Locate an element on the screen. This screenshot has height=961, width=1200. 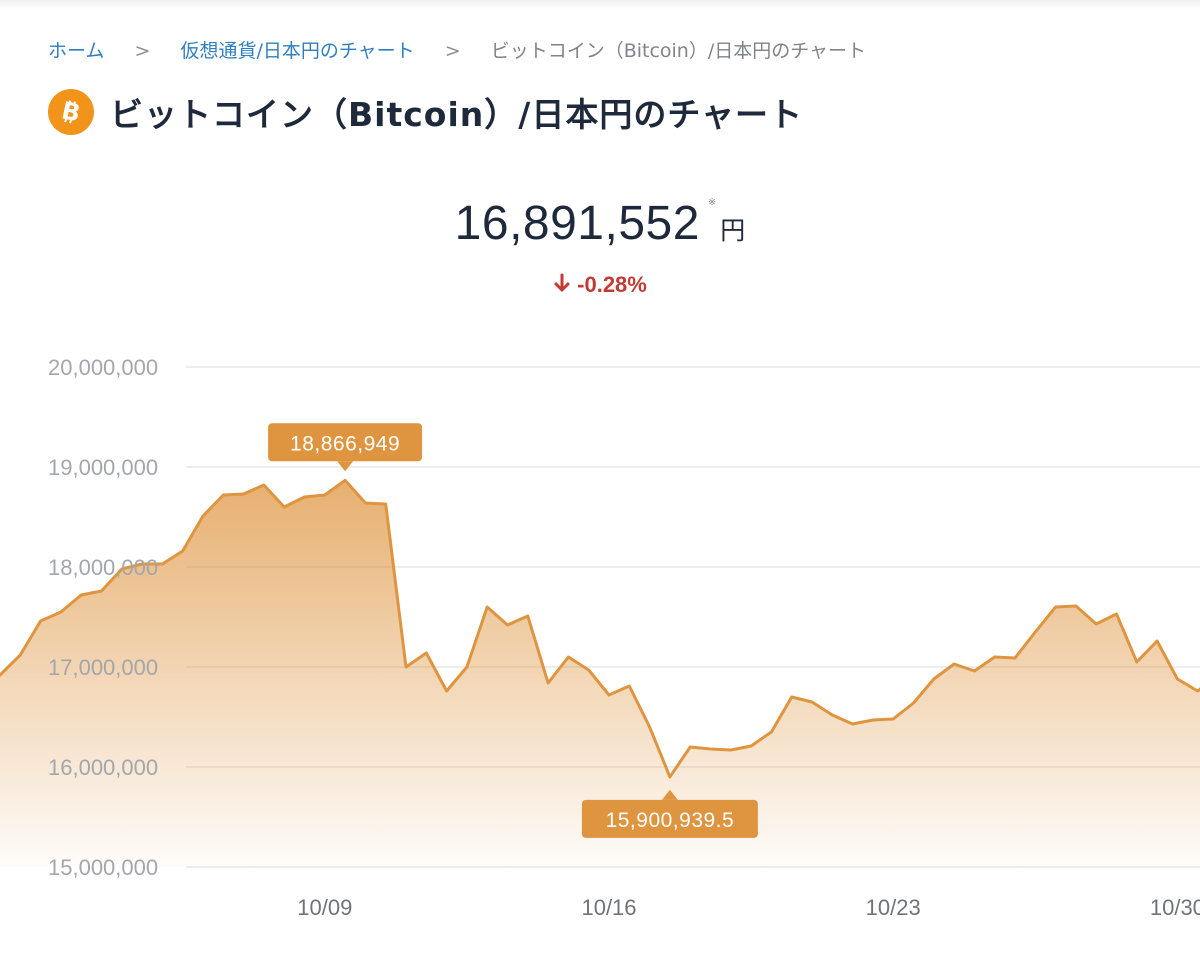
y-tick-label: 19,000,000 is located at coordinates (103, 467).